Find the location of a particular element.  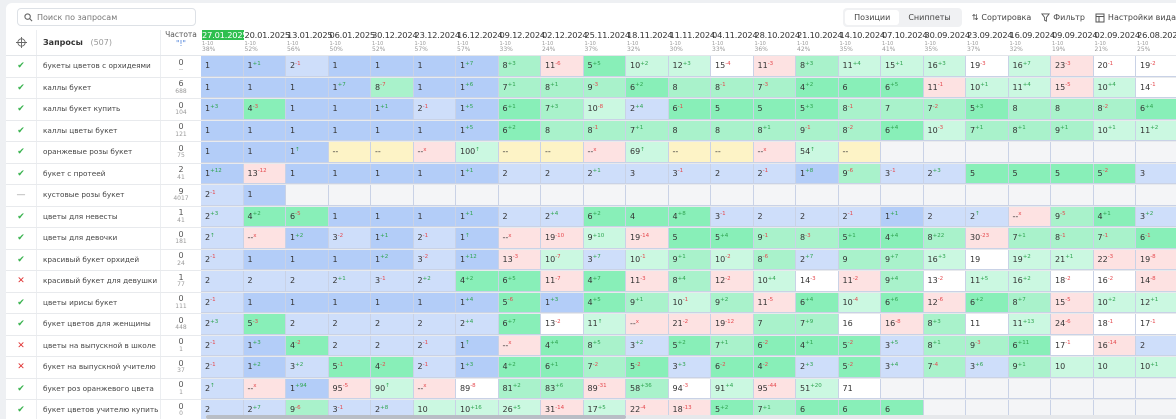

position-cell: 3 is located at coordinates (1156, 173).